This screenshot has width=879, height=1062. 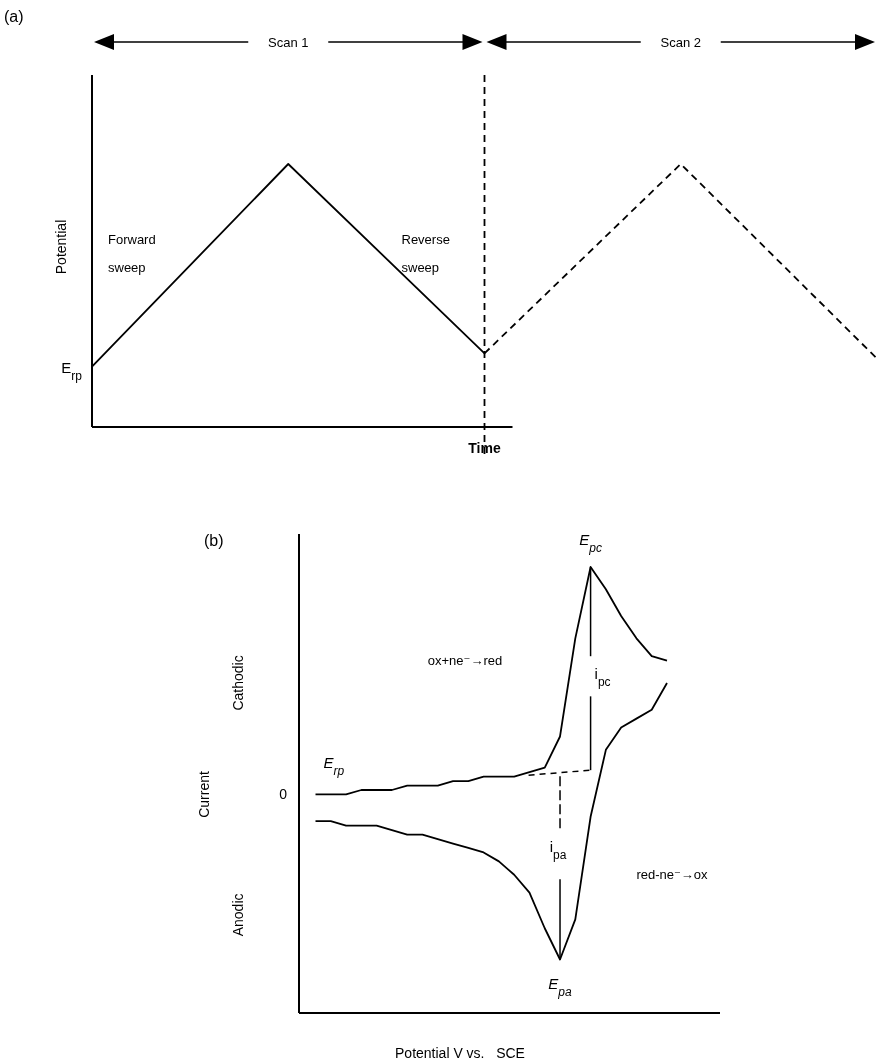 What do you see at coordinates (61, 247) in the screenshot?
I see `y-axis-title: Potential` at bounding box center [61, 247].